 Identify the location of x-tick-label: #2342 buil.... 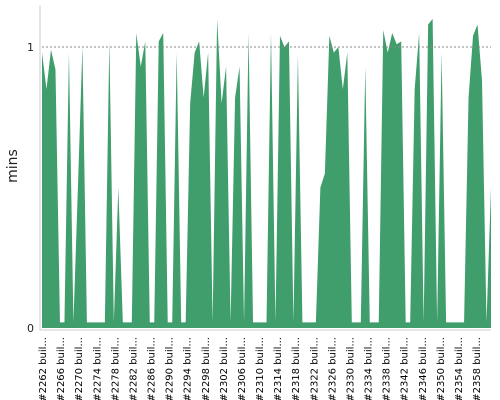
(405, 368).